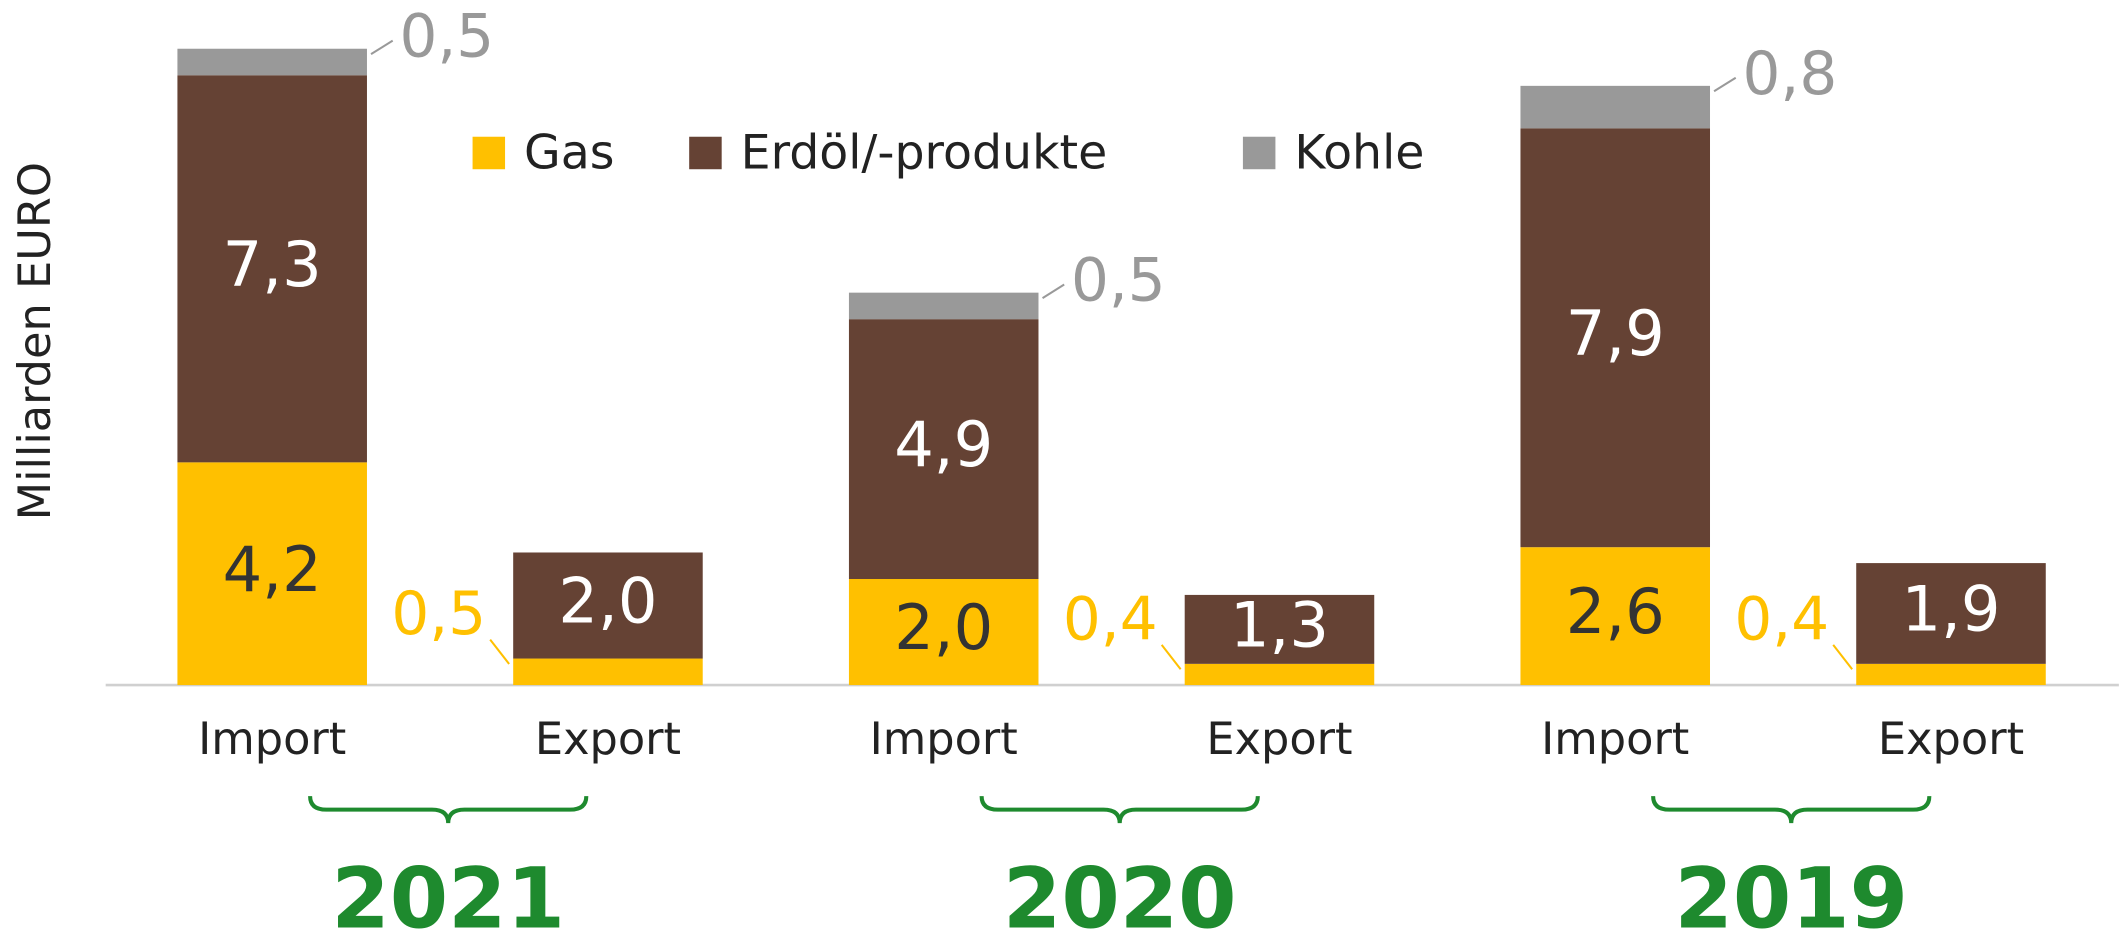  What do you see at coordinates (1120, 897) in the screenshot?
I see `group-label: 2020` at bounding box center [1120, 897].